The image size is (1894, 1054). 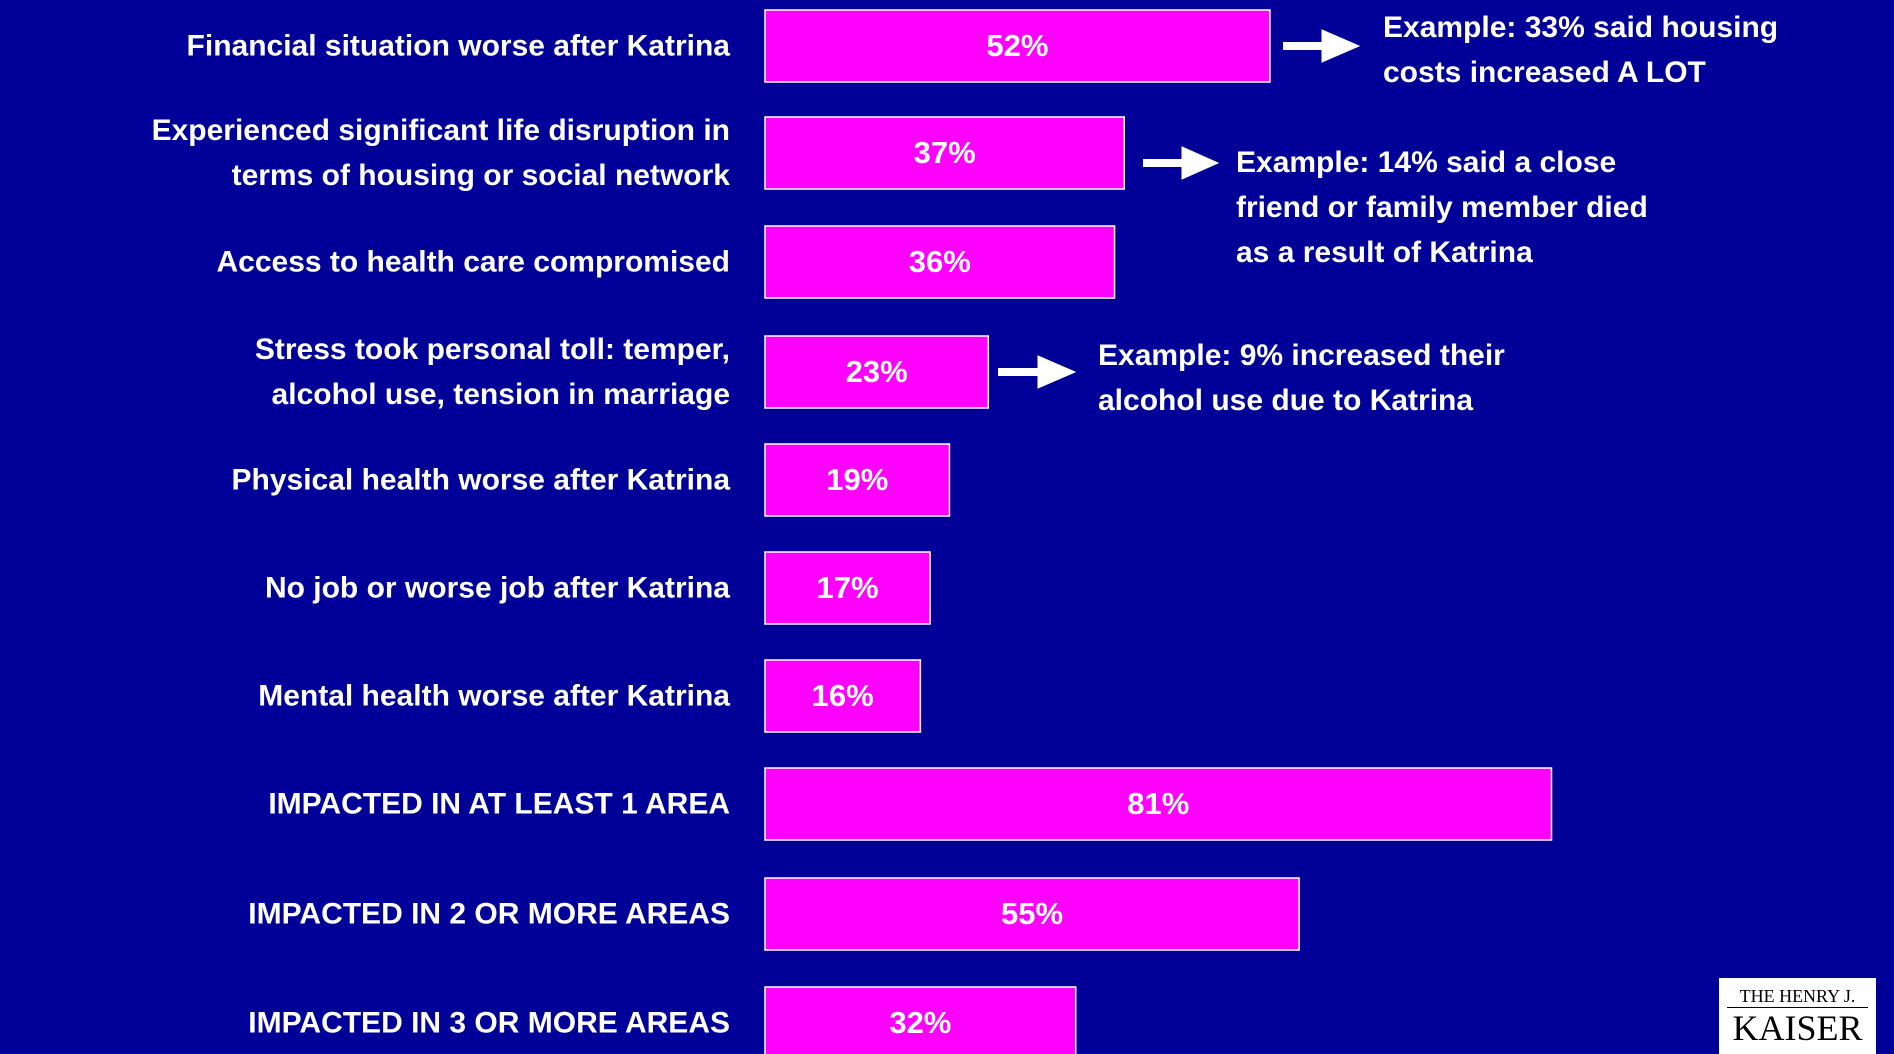 I want to click on category-label: No job or worse job after Katrina, so click(x=497, y=588).